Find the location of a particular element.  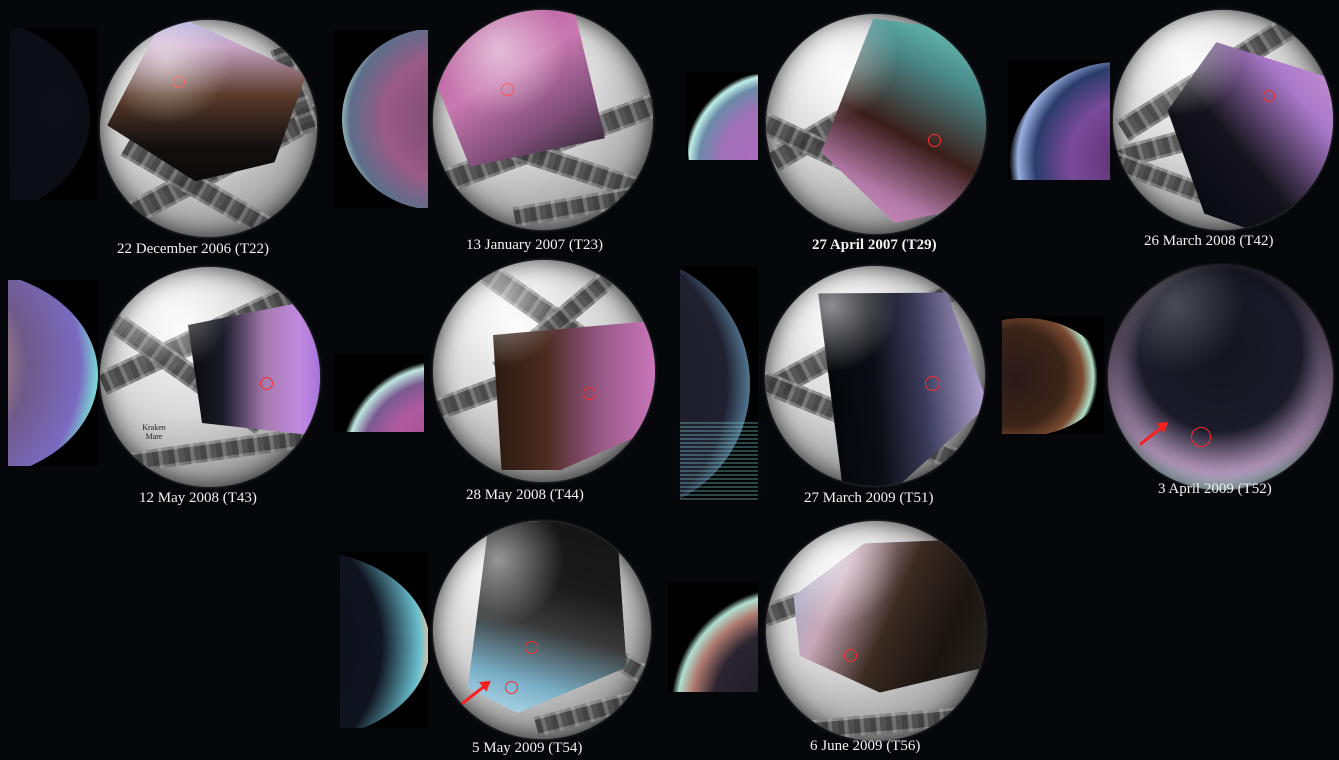

annotation-kraken-mare: Kraken Mare is located at coordinates (154, 432).